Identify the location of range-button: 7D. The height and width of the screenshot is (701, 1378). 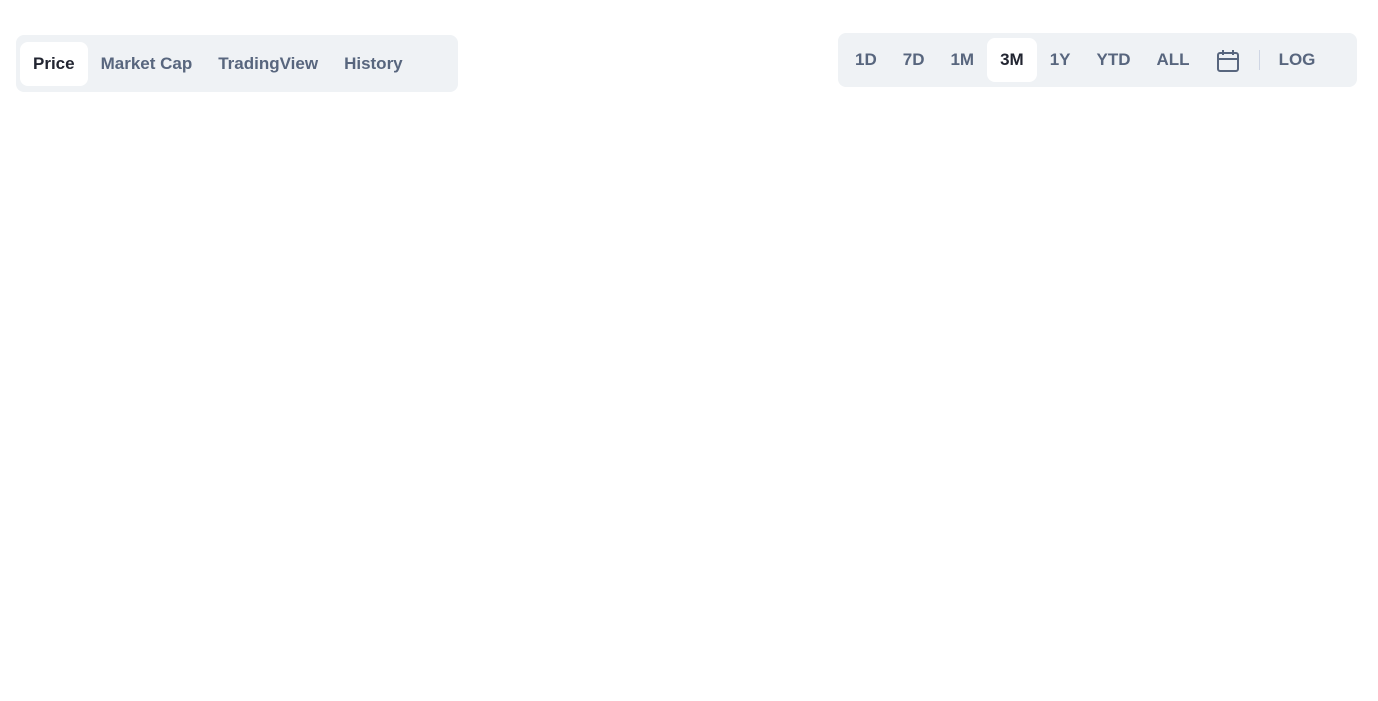
(913, 59).